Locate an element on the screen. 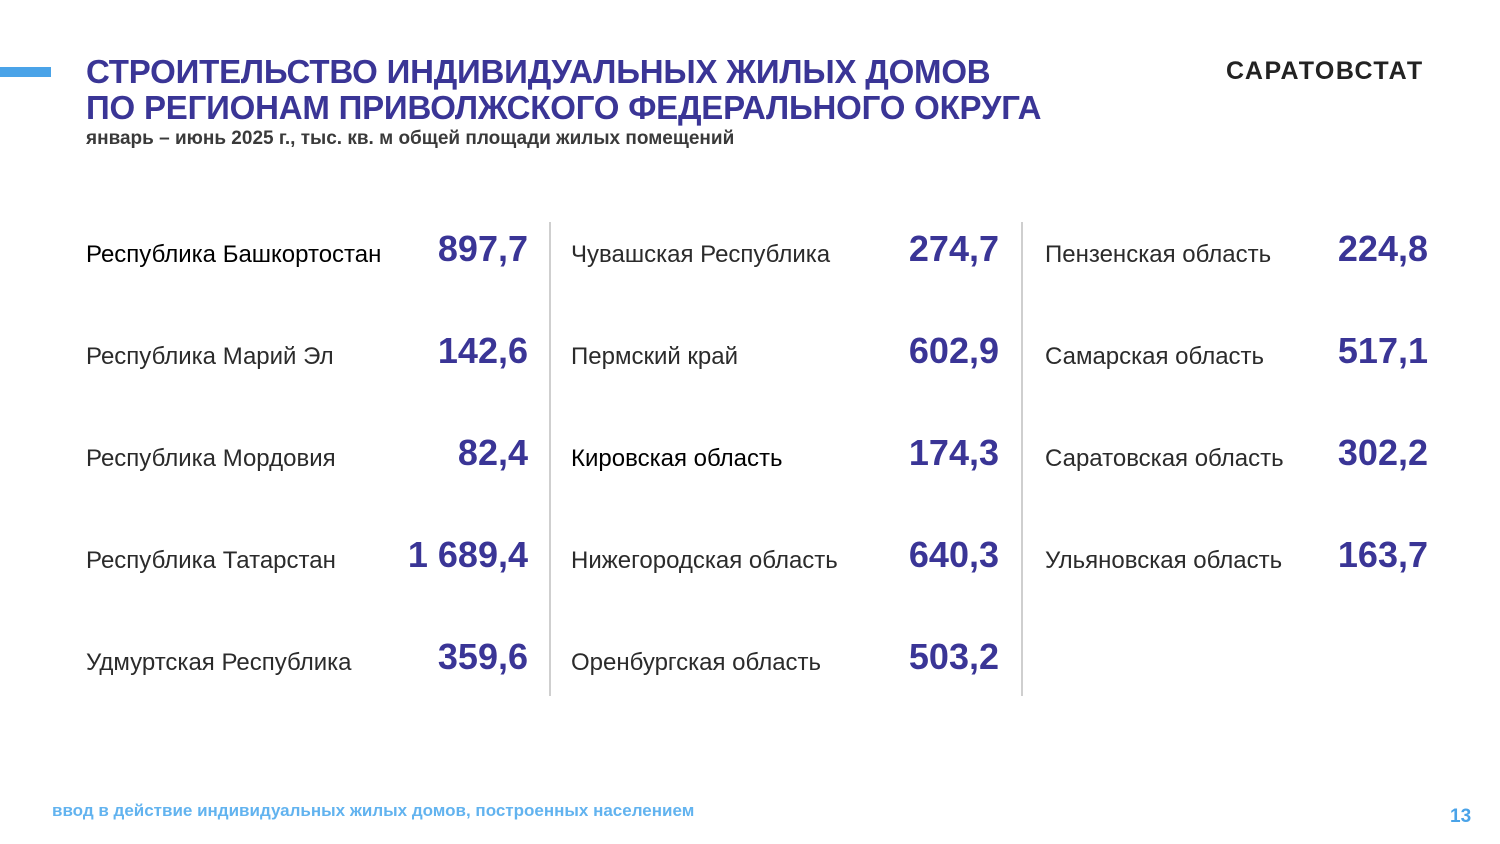 Image resolution: width=1500 pixels, height=844 pixels. region-row: Республика Мордовия 82,4 is located at coordinates (307, 477).